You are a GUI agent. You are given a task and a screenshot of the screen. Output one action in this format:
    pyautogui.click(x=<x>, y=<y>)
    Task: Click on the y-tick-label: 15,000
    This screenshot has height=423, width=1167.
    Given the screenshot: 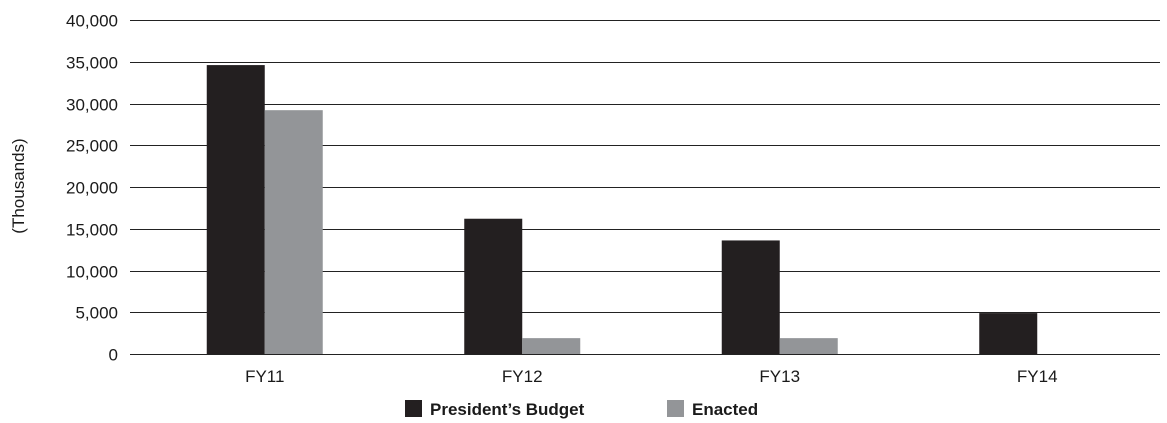 What is the action you would take?
    pyautogui.click(x=92, y=230)
    